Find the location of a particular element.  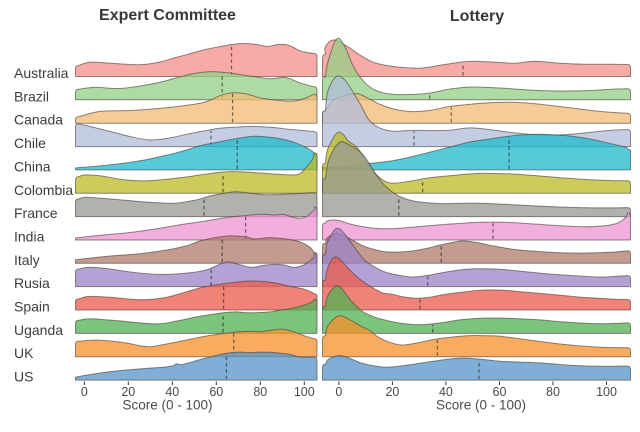

svg-text: UK is located at coordinates (24, 353).